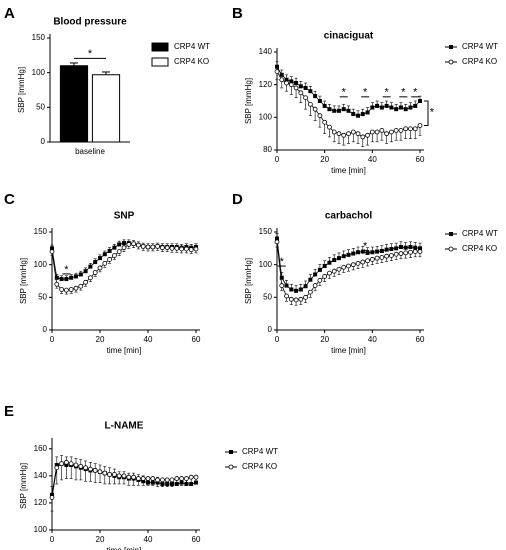 The width and height of the screenshot is (506, 550). What do you see at coordinates (266, 51) in the screenshot?
I see `y-tick-label: 140` at bounding box center [266, 51].